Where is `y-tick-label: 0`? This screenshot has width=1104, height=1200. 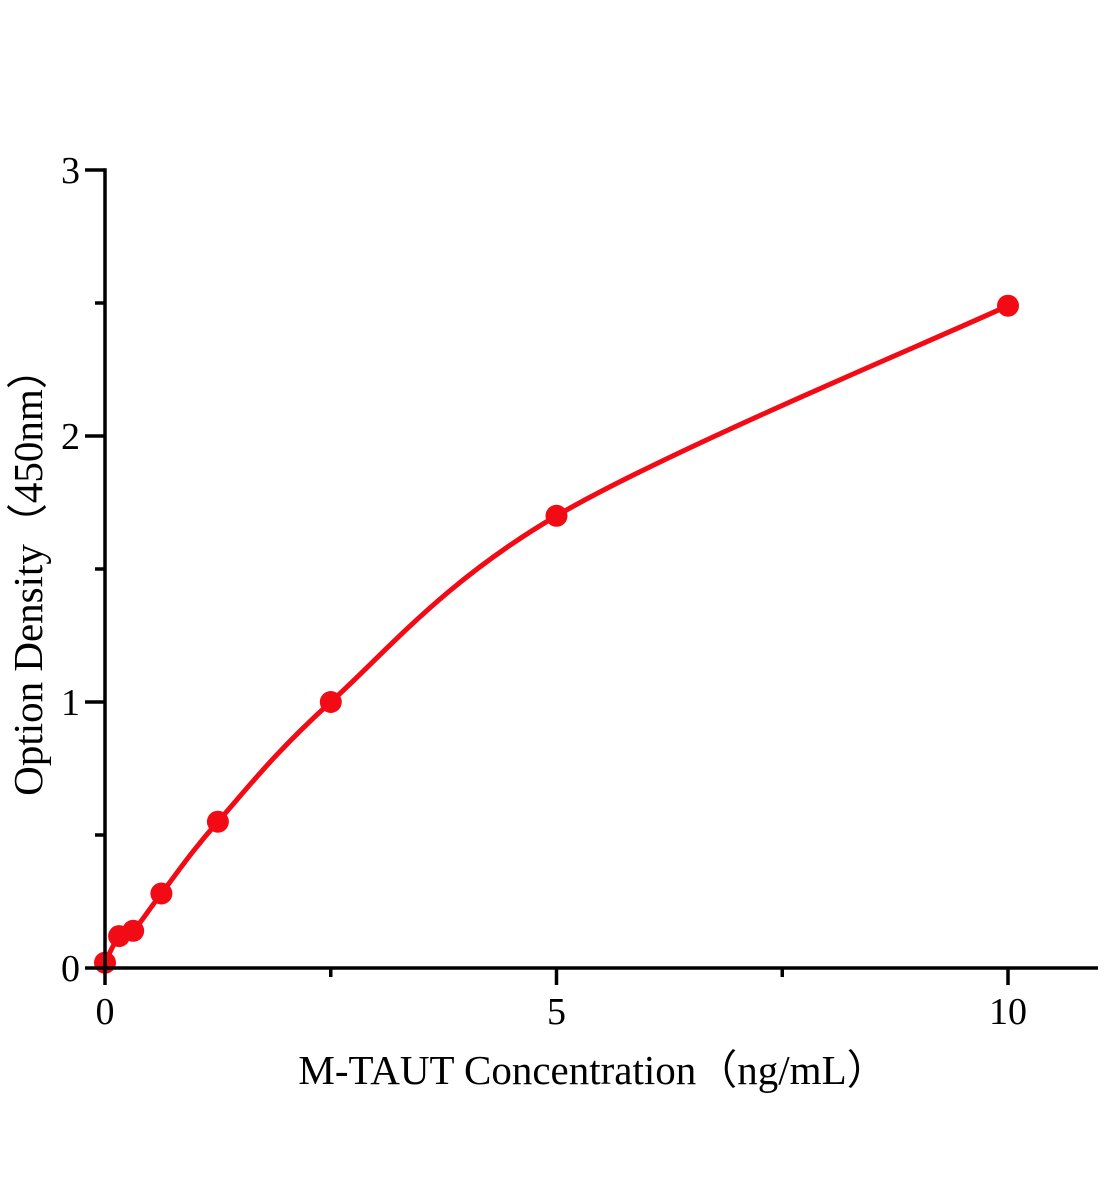 y-tick-label: 0 is located at coordinates (70, 969).